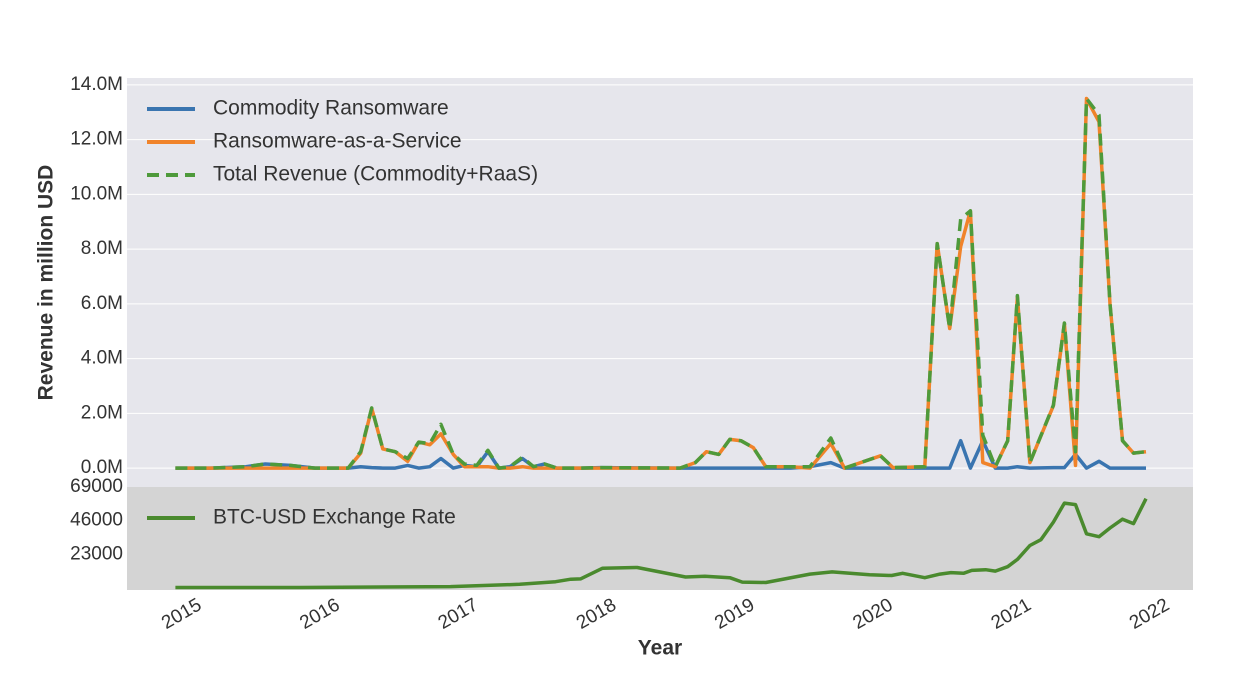 The width and height of the screenshot is (1236, 676). Describe the element at coordinates (102, 412) in the screenshot. I see `y-tick-label: 2.0M` at that location.